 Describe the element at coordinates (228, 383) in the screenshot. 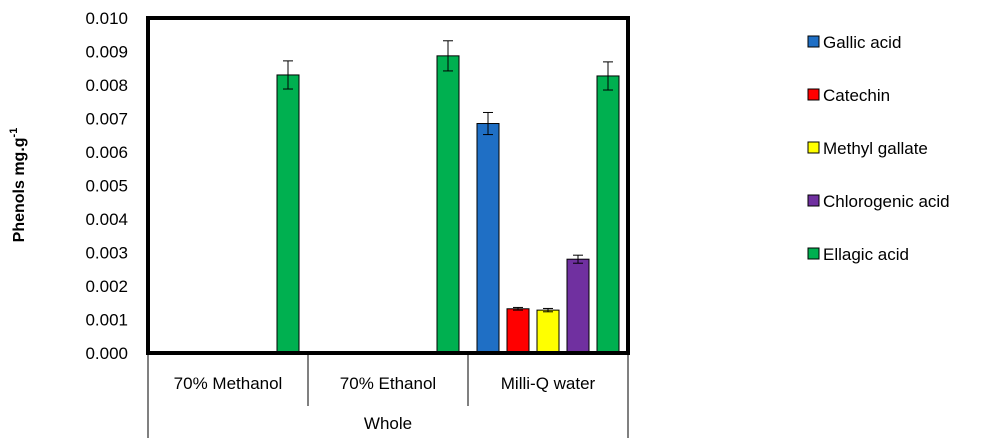

I see `x-category-label: 70% Methanol` at that location.